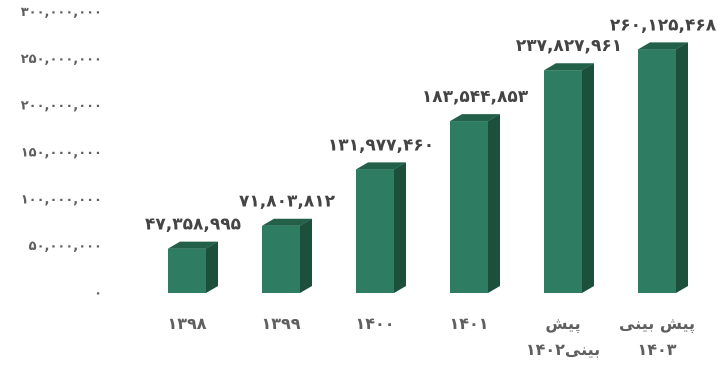  What do you see at coordinates (569, 46) in the screenshot?
I see `data-label: ۲۳۷,۸۲۷,۹۶۱` at bounding box center [569, 46].